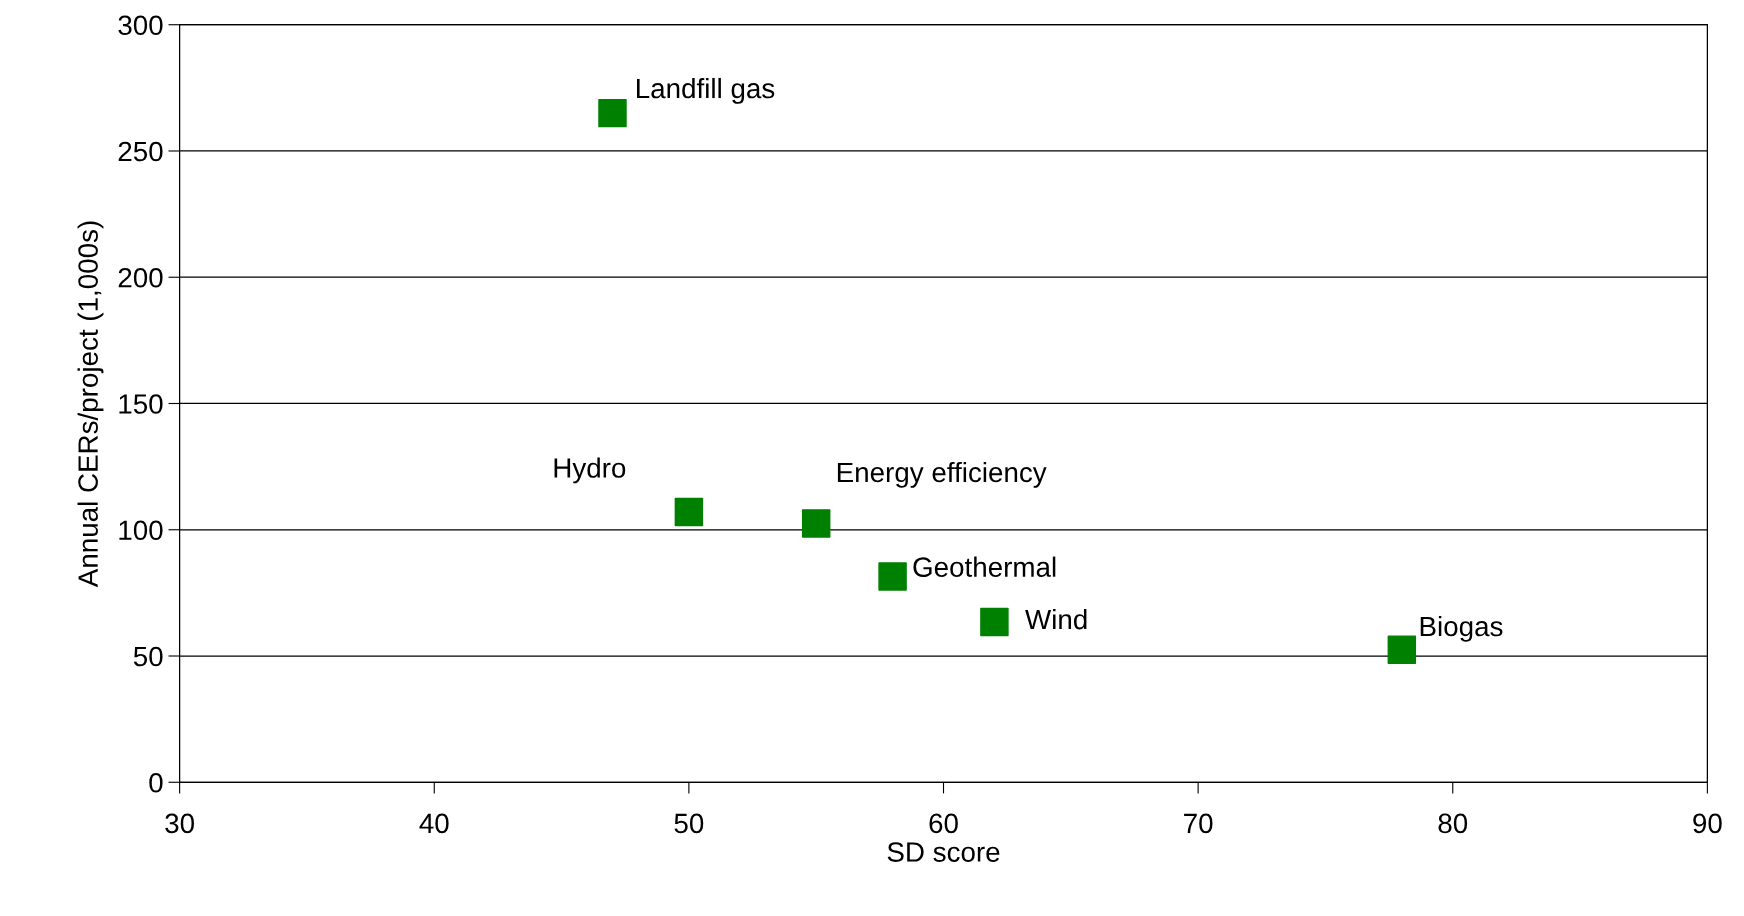 The width and height of the screenshot is (1744, 916). I want to click on y-tick-label: 250, so click(140, 151).